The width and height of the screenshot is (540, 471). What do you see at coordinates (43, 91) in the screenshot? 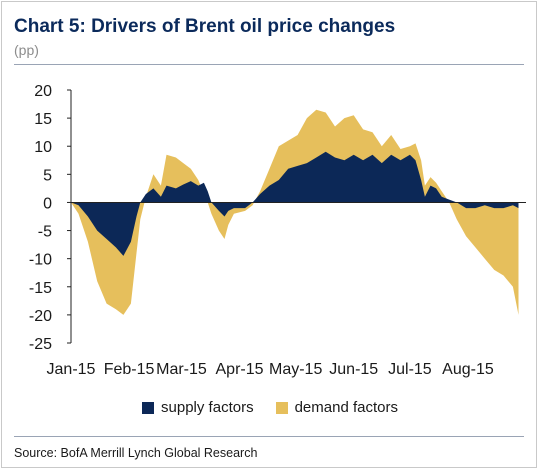
I see `y-tick-label: 20` at bounding box center [43, 91].